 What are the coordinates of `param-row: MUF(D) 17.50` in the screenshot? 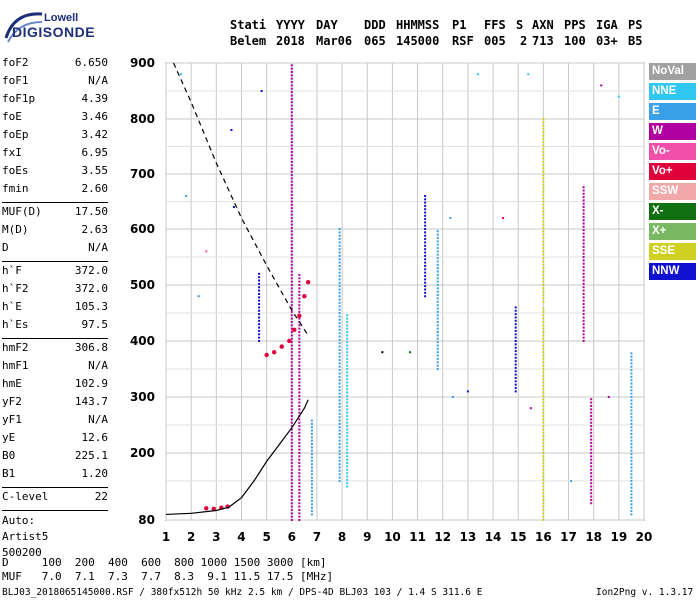 It's located at (55, 211).